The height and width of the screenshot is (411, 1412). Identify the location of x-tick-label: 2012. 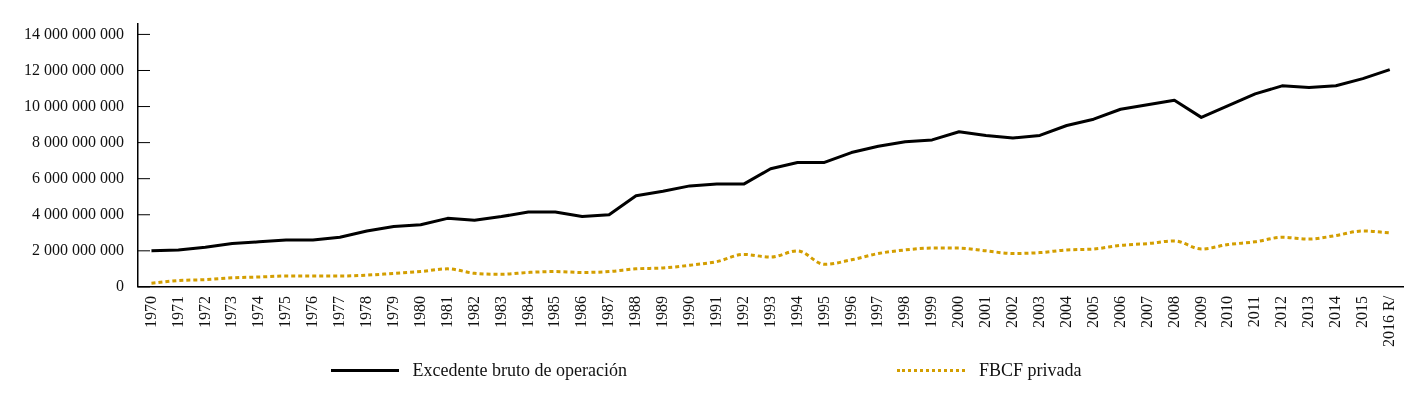
(1281, 311).